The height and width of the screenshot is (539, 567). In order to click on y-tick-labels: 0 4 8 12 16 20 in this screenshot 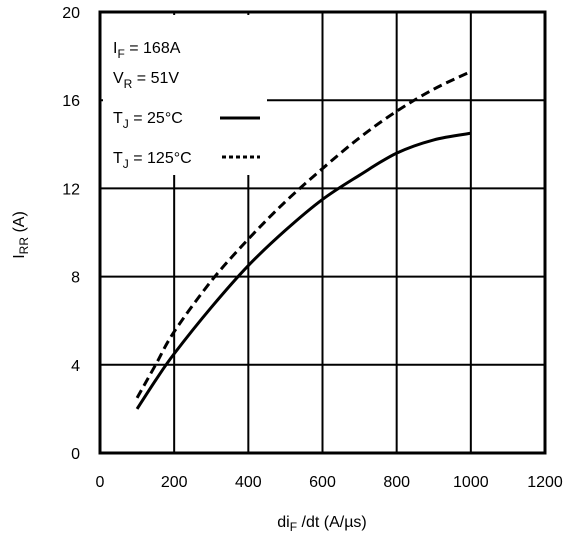, I will do `click(71, 234)`.